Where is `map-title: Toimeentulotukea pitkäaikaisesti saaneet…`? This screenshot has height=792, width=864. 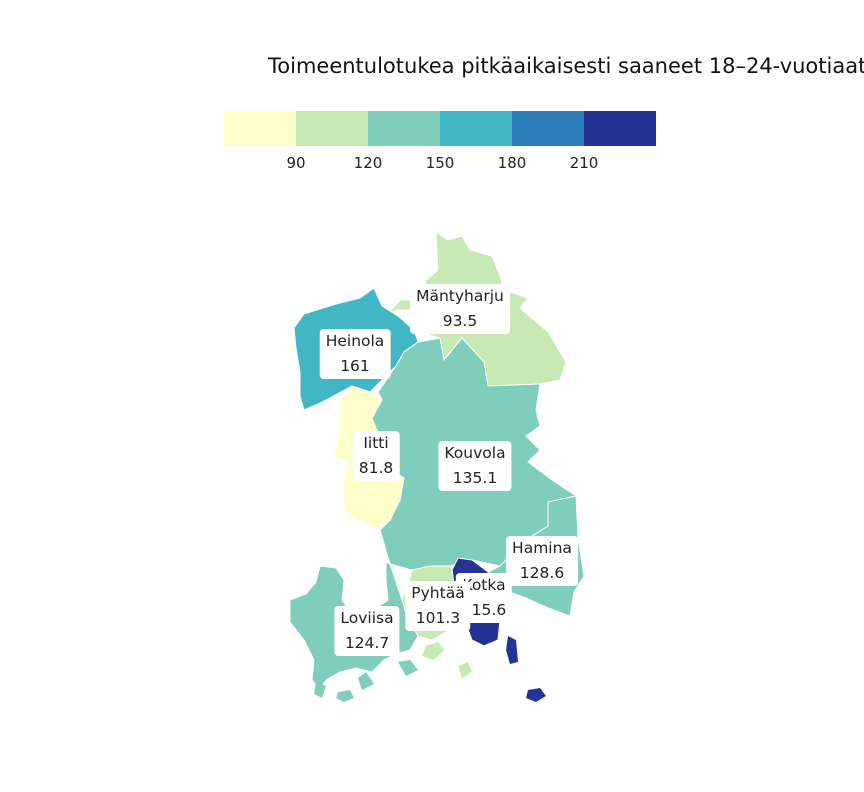
map-title: Toimeentulotukea pitkäaikaisesti saaneet… is located at coordinates (566, 66).